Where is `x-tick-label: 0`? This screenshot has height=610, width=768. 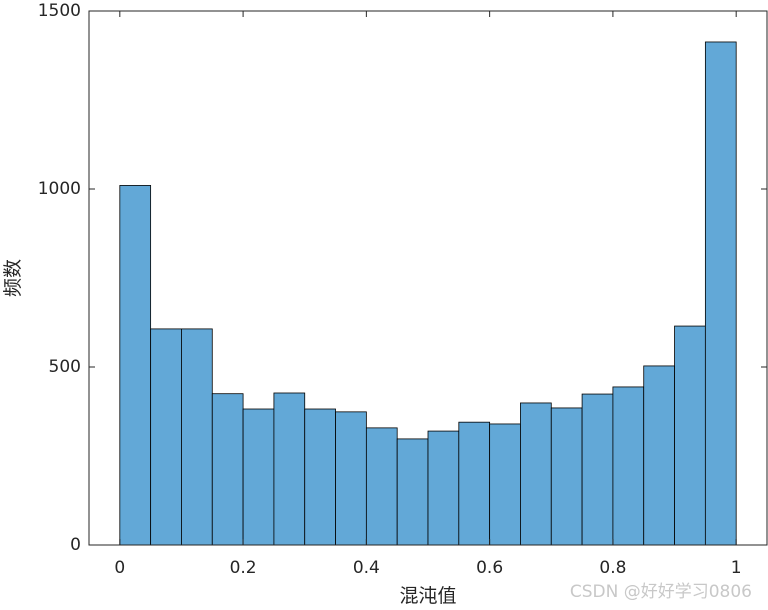
x-tick-label: 0 is located at coordinates (119, 568).